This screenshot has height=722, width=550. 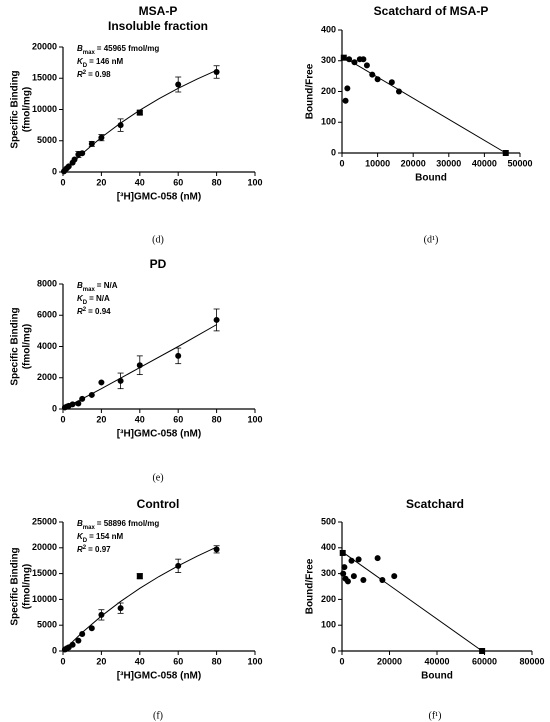 I want to click on x-axis-label: Bound, so click(x=431, y=178).